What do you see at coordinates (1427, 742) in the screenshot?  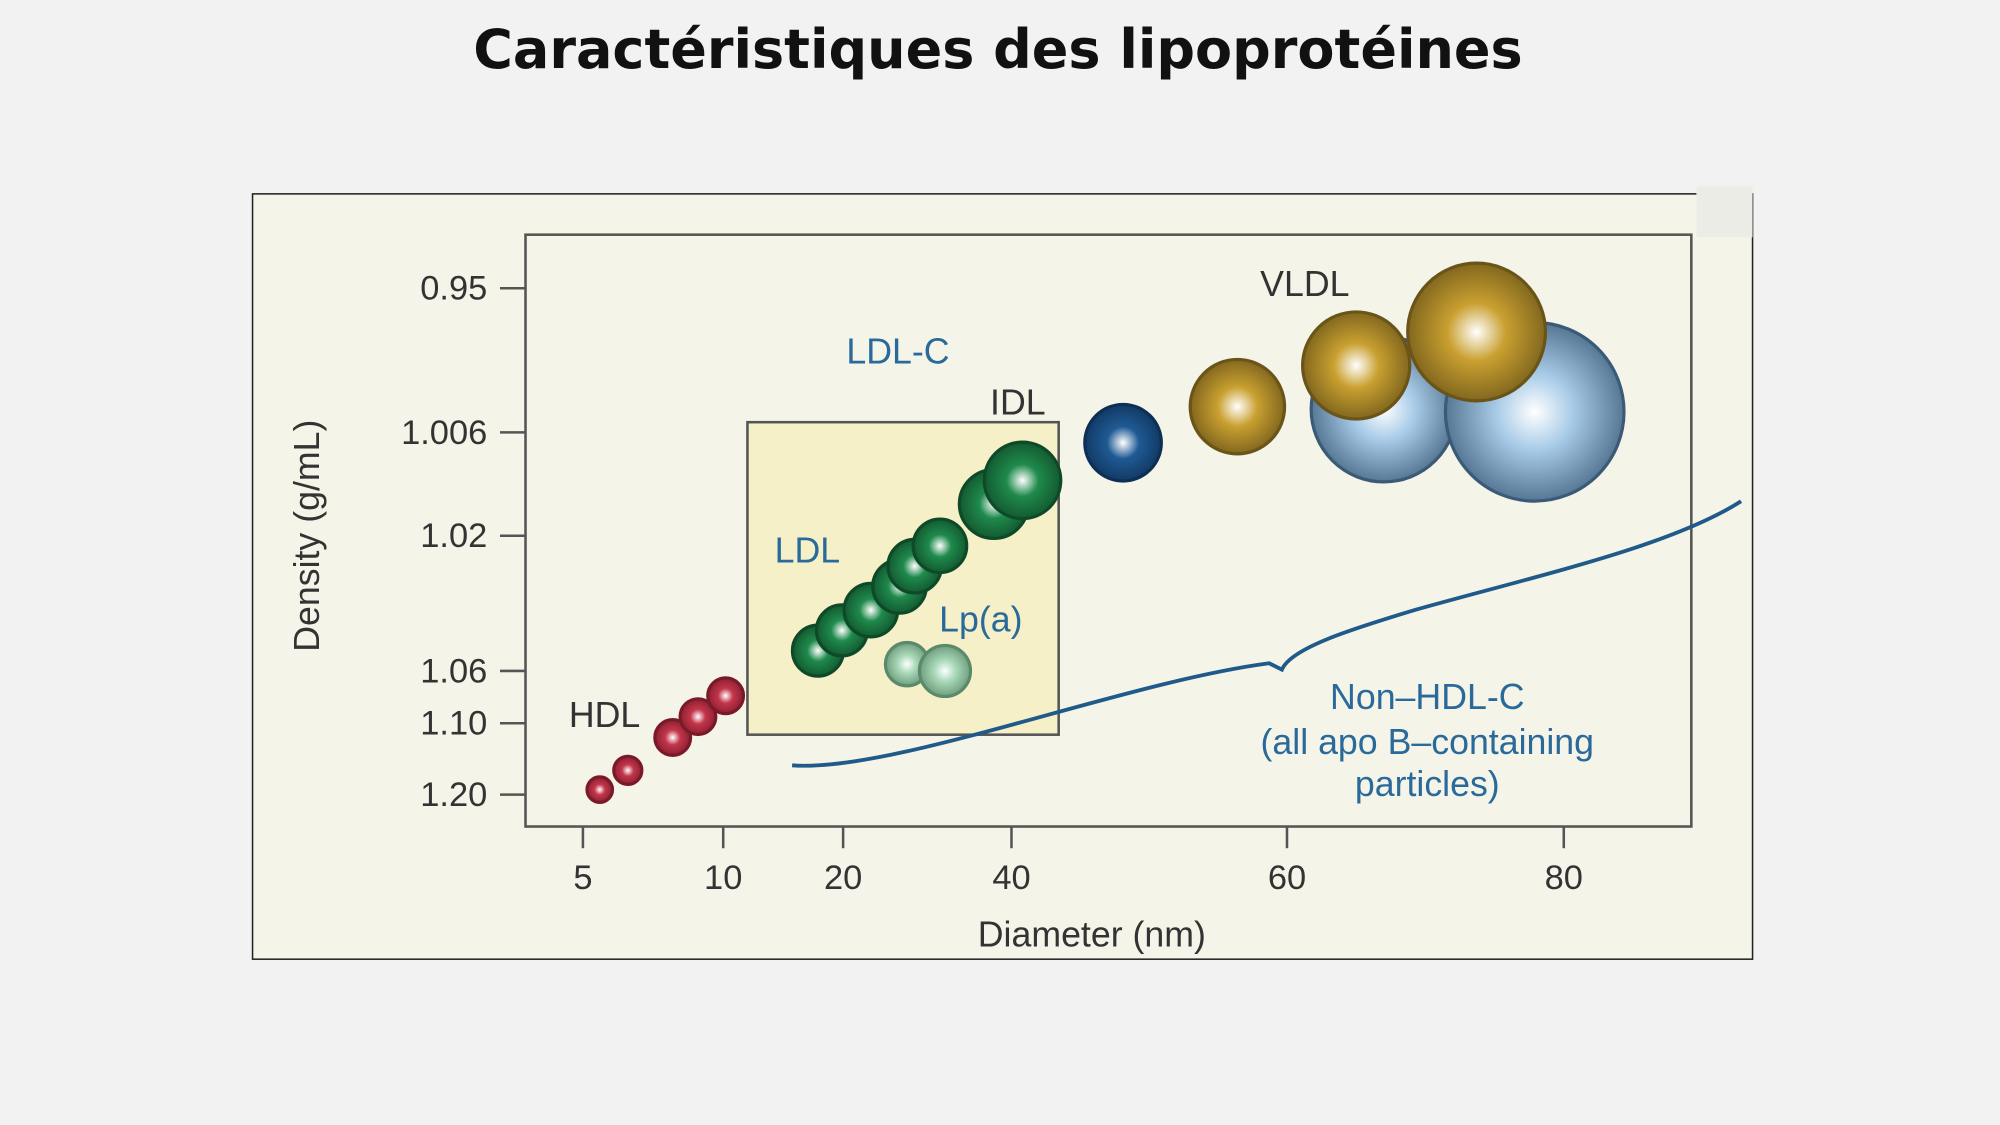 I see `label-non-hdl-2: (all apo B–containing` at bounding box center [1427, 742].